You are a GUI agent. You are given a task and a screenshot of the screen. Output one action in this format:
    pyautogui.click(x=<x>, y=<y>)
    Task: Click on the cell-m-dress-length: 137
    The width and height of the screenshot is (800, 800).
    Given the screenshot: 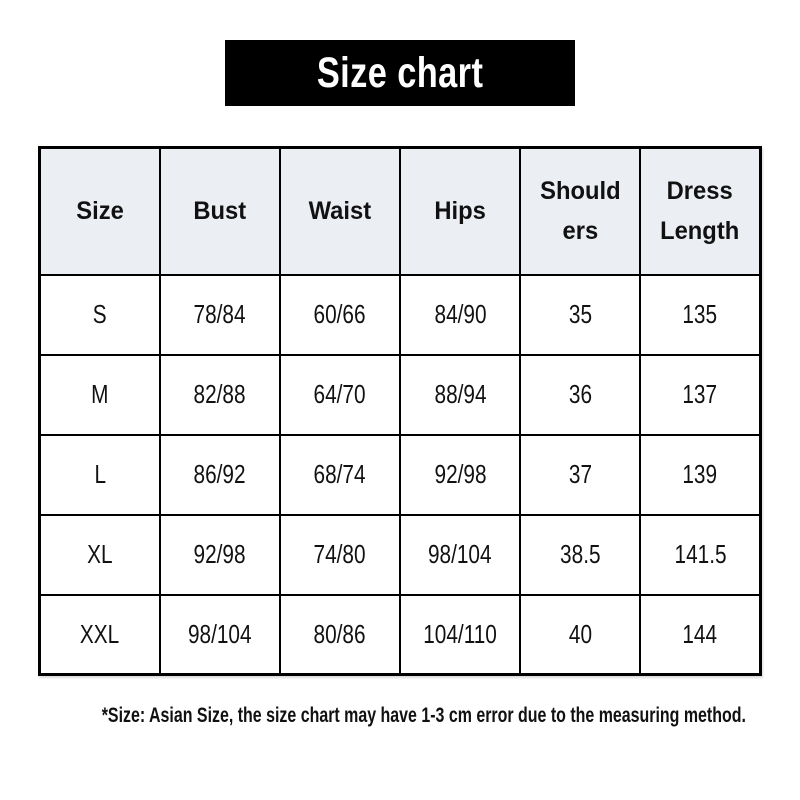 What is the action you would take?
    pyautogui.click(x=700, y=394)
    